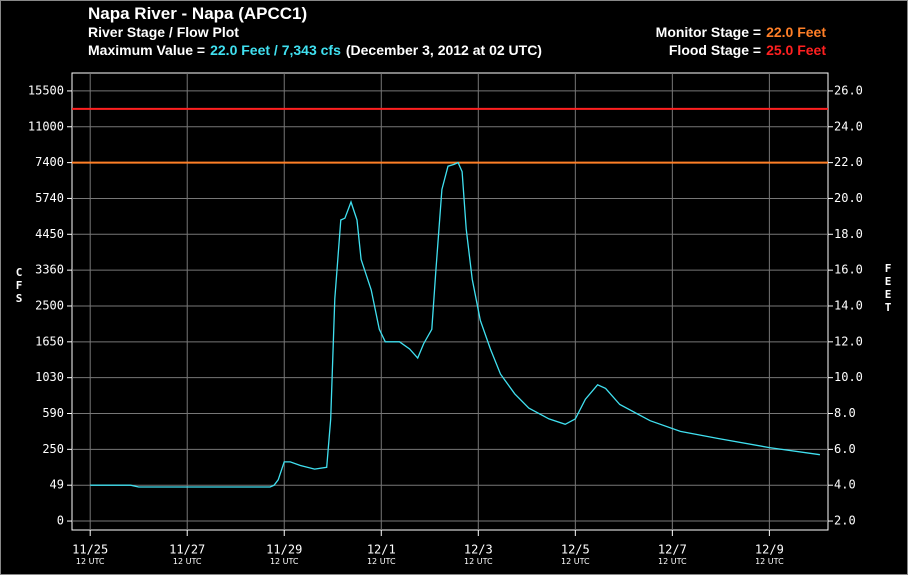 This screenshot has height=575, width=908. I want to click on y-tick-label: 0, so click(60, 521).